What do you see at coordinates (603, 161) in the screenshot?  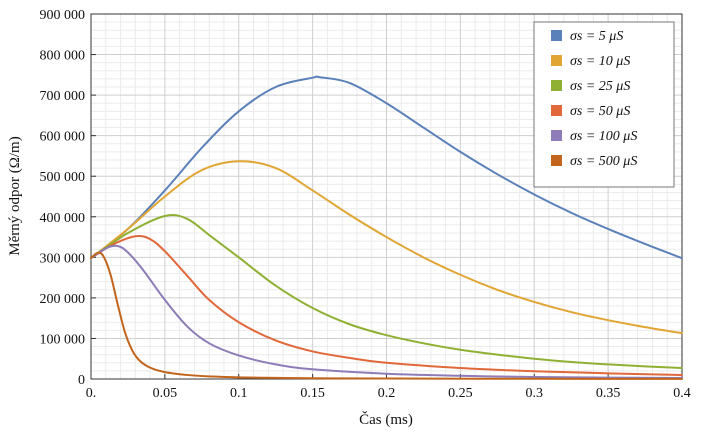 I see `legend-label: σs = 500 μS` at bounding box center [603, 161].